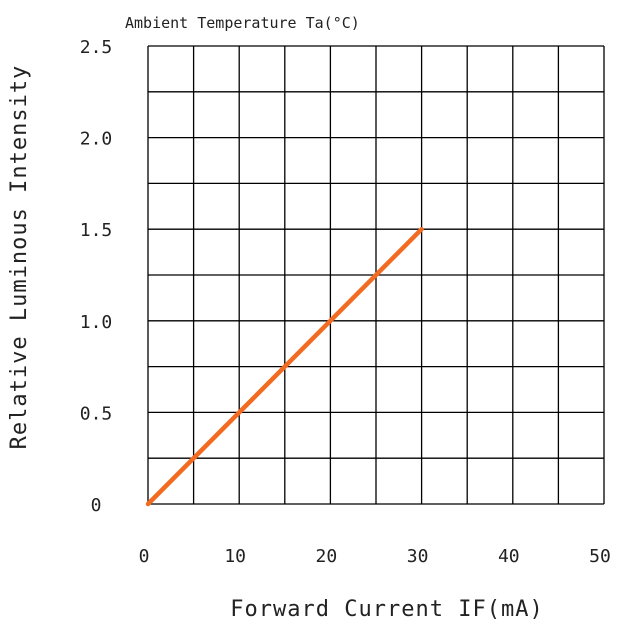 This screenshot has width=626, height=622. I want to click on x-tick-label: 50, so click(600, 556).